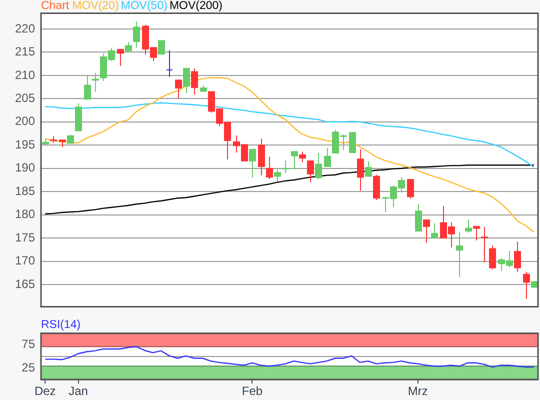  Describe the element at coordinates (29, 367) in the screenshot. I see `y-tick-label: 25` at that location.